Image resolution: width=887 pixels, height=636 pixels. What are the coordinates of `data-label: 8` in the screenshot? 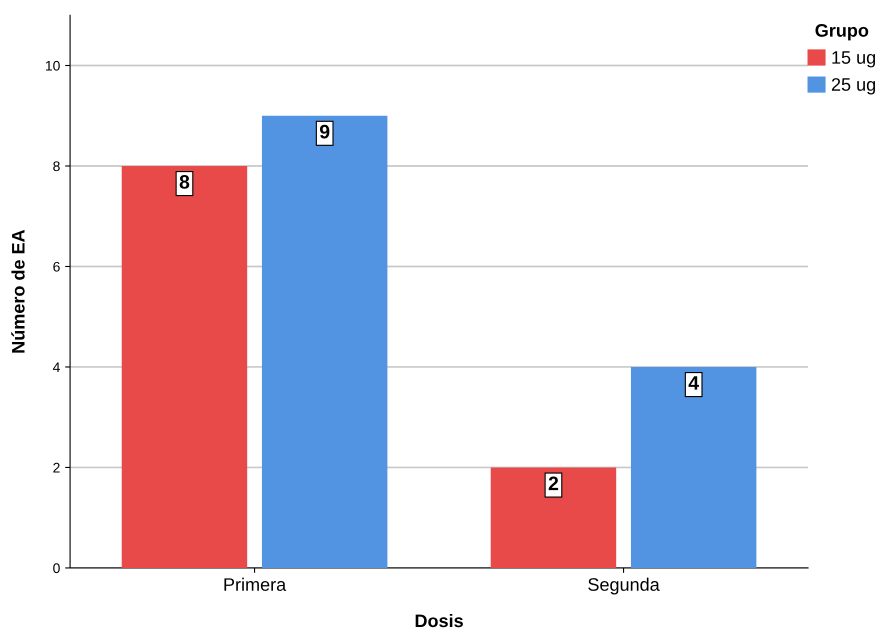 It's located at (185, 182).